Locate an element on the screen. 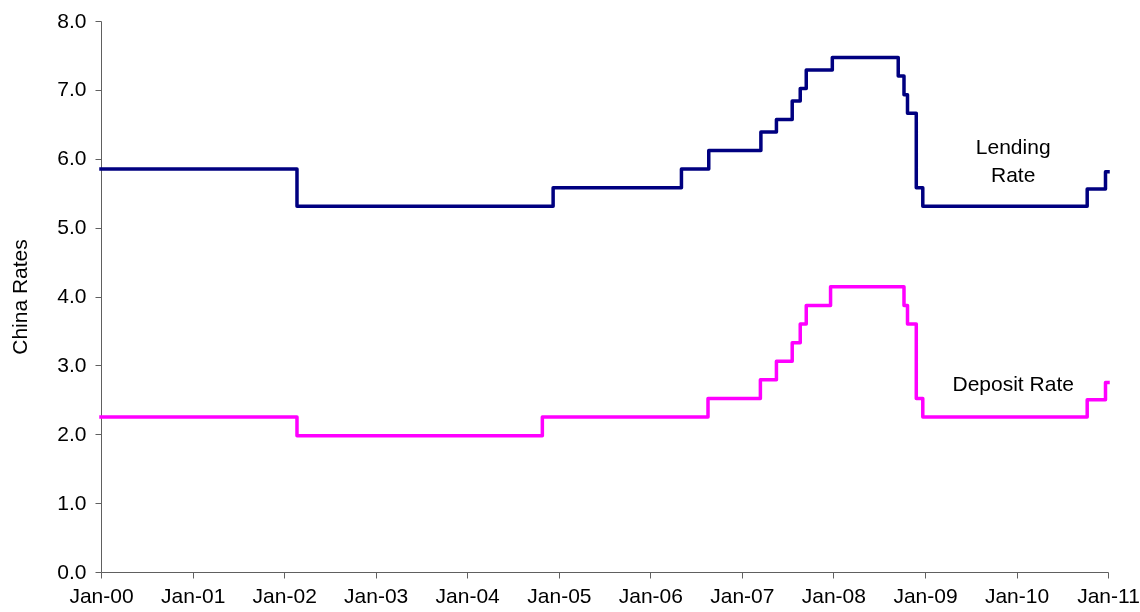 The image size is (1140, 612). x-tick-label: Jan-05 is located at coordinates (559, 595).